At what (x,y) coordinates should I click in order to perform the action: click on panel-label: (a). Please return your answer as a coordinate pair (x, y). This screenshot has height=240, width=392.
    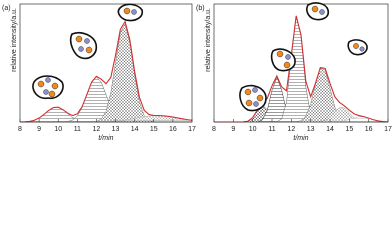
    Looking at the image, I should click on (6, 8).